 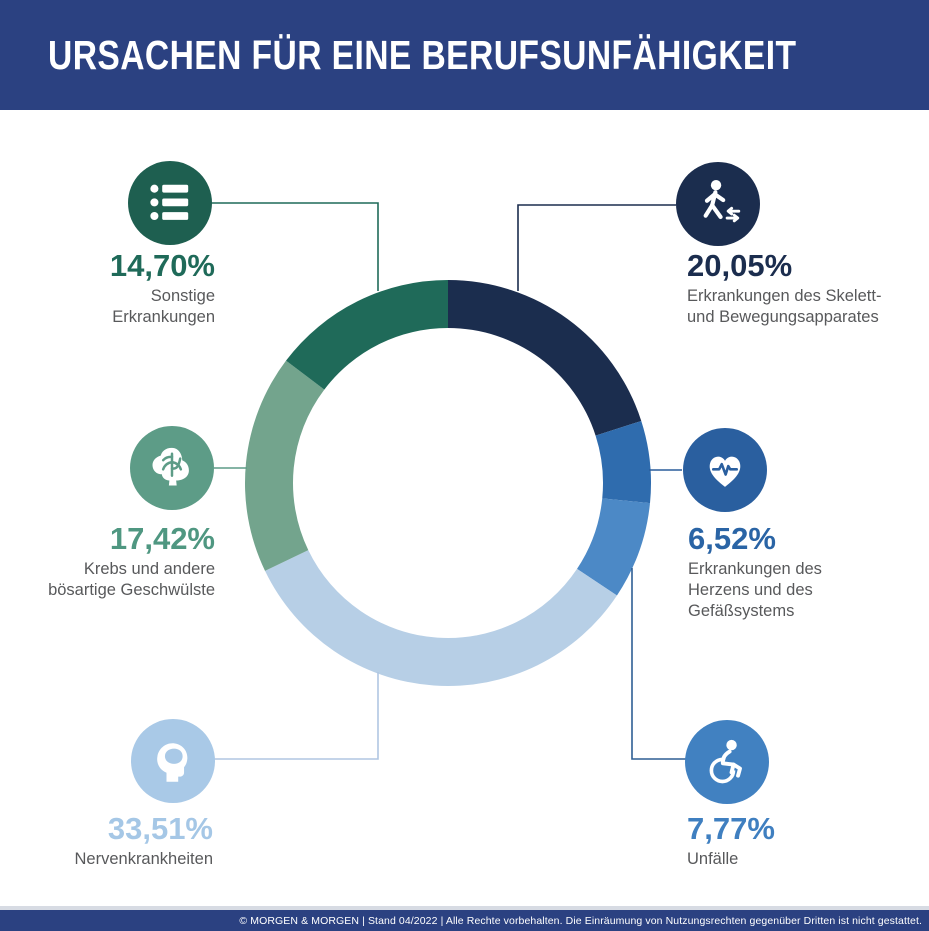 I want to click on footer-divider, so click(x=464, y=908).